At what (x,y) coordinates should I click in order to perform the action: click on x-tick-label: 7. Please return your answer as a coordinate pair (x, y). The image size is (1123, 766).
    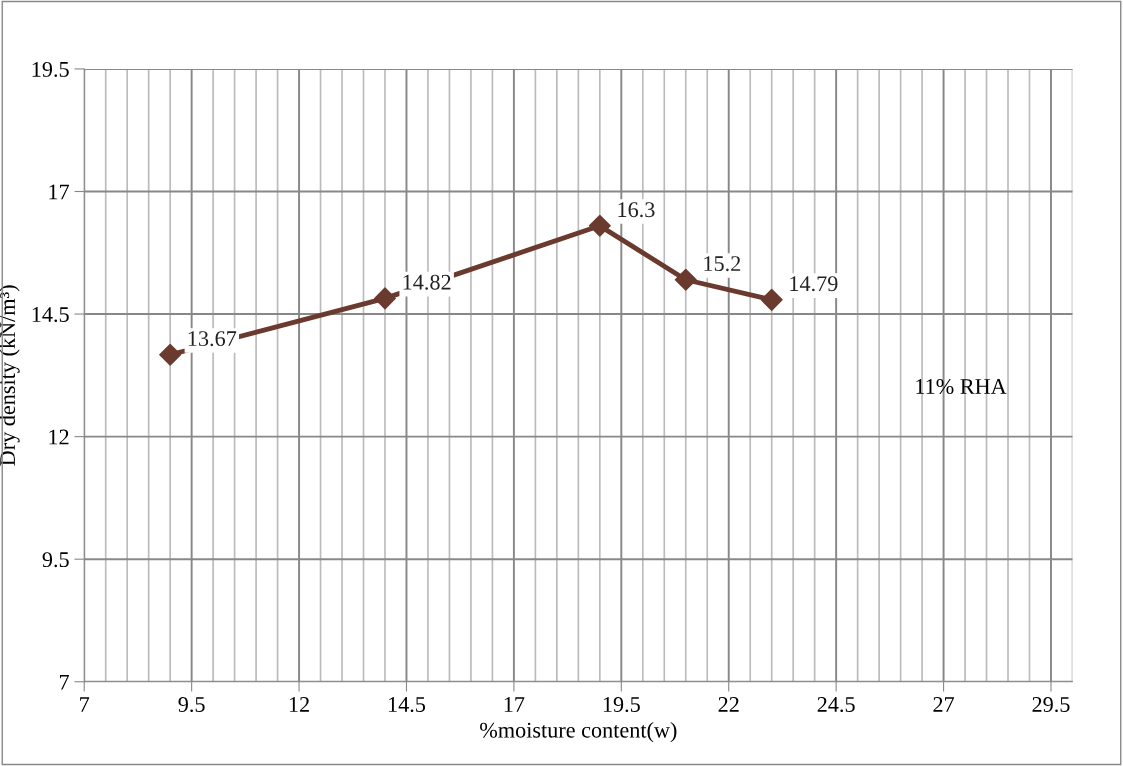
    Looking at the image, I should click on (85, 704).